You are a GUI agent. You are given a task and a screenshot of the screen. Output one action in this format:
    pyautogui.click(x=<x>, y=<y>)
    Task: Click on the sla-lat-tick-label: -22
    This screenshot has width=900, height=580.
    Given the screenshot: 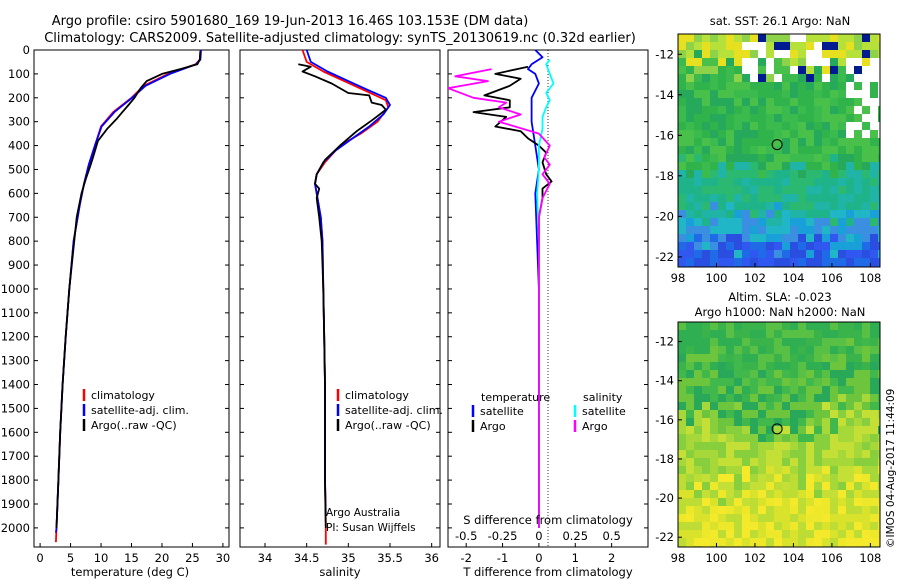 What is the action you would take?
    pyautogui.click(x=664, y=537)
    